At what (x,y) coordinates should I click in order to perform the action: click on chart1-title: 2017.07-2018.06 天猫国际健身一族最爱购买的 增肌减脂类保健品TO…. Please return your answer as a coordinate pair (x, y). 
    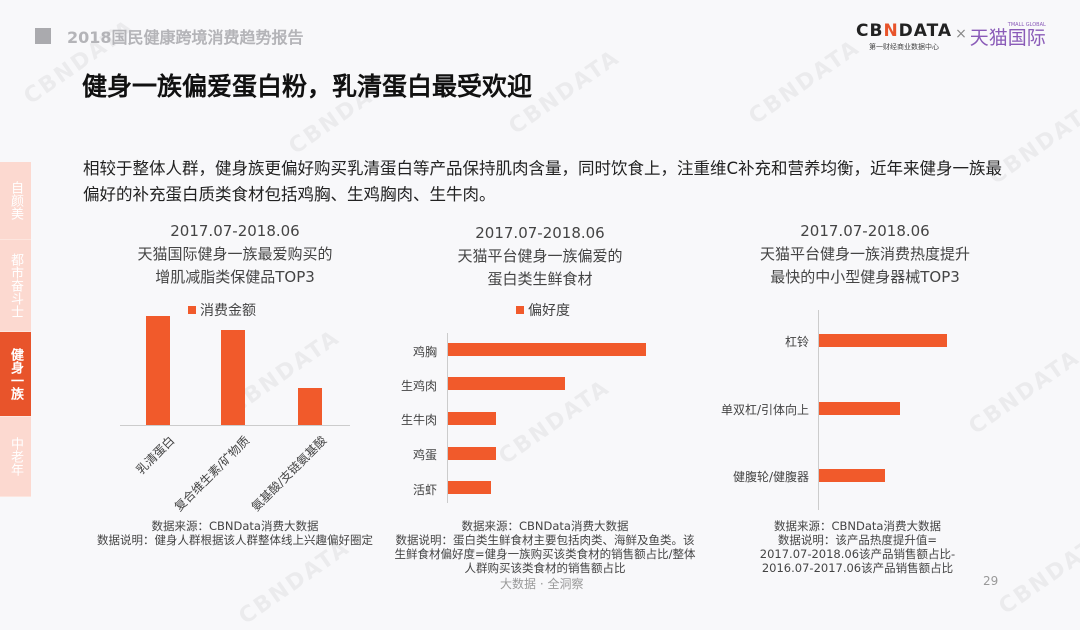
    Looking at the image, I should click on (235, 254).